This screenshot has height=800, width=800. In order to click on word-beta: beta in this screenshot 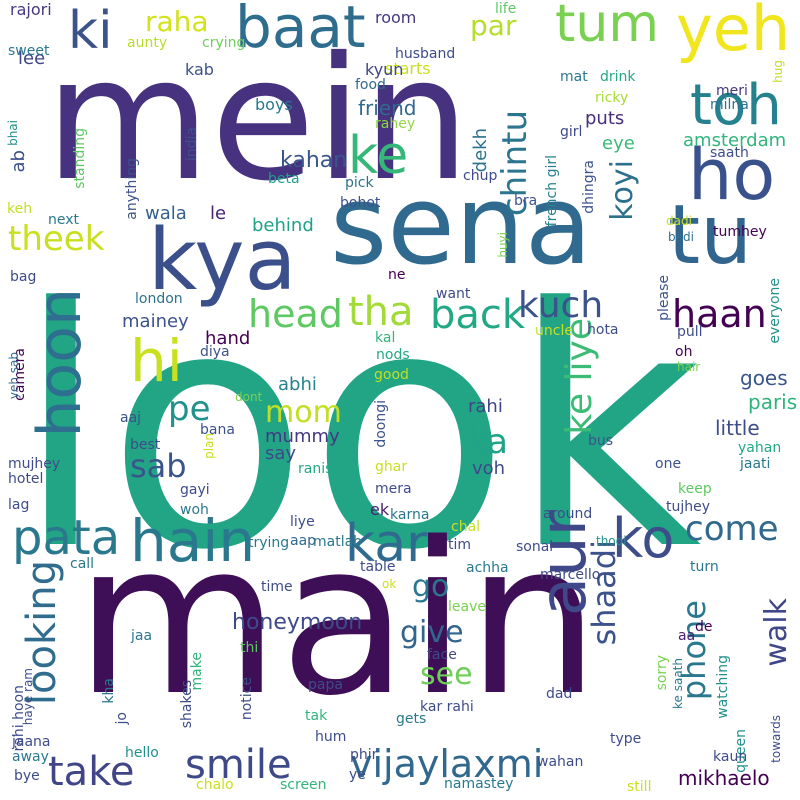, I will do `click(284, 179)`.